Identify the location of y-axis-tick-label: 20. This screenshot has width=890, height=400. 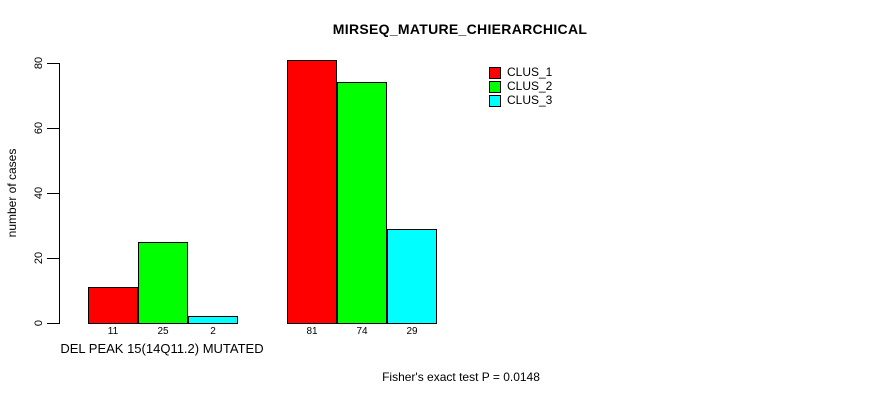
(39, 258).